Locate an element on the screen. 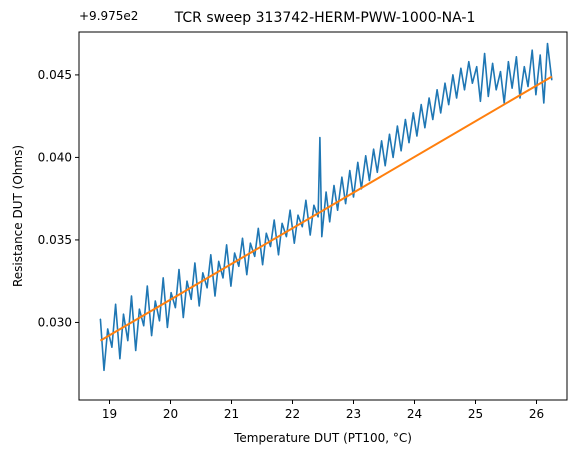 Image resolution: width=584 pixels, height=455 pixels. x-tick-label: 21 is located at coordinates (231, 414).